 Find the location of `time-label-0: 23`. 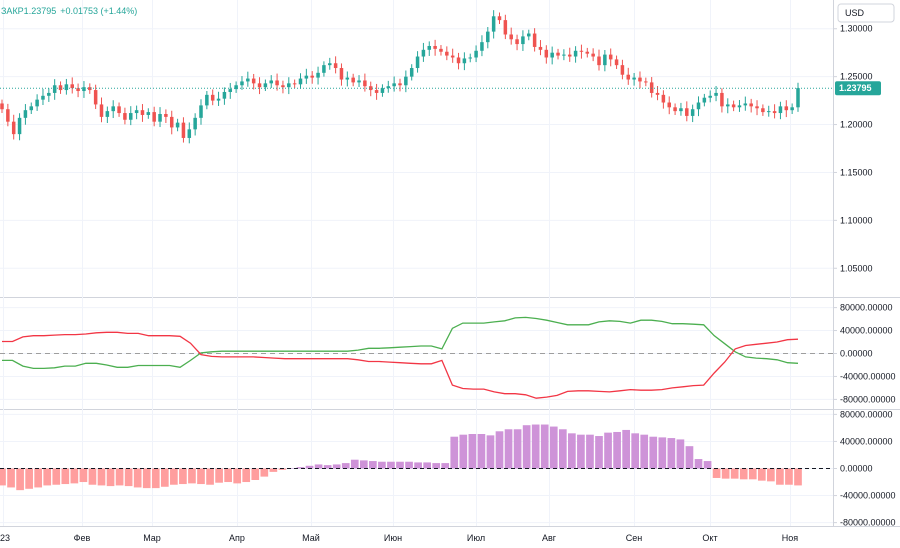

time-label-0: 23 is located at coordinates (5, 538).